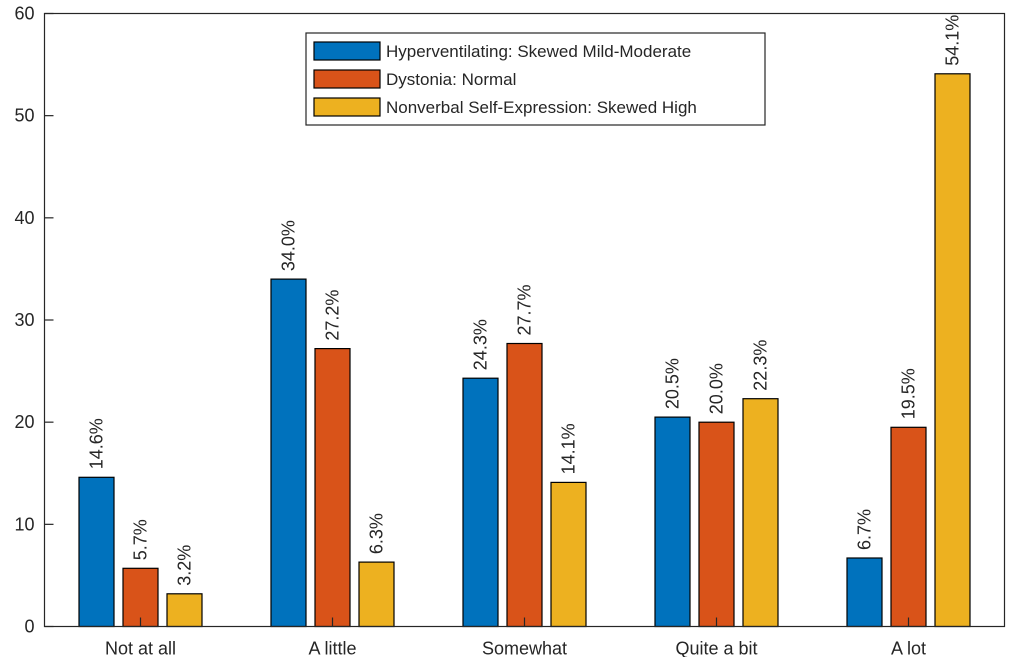 Image resolution: width=1017 pixels, height=657 pixels. Describe the element at coordinates (140, 648) in the screenshot. I see `x-tick-label: Not at all` at that location.